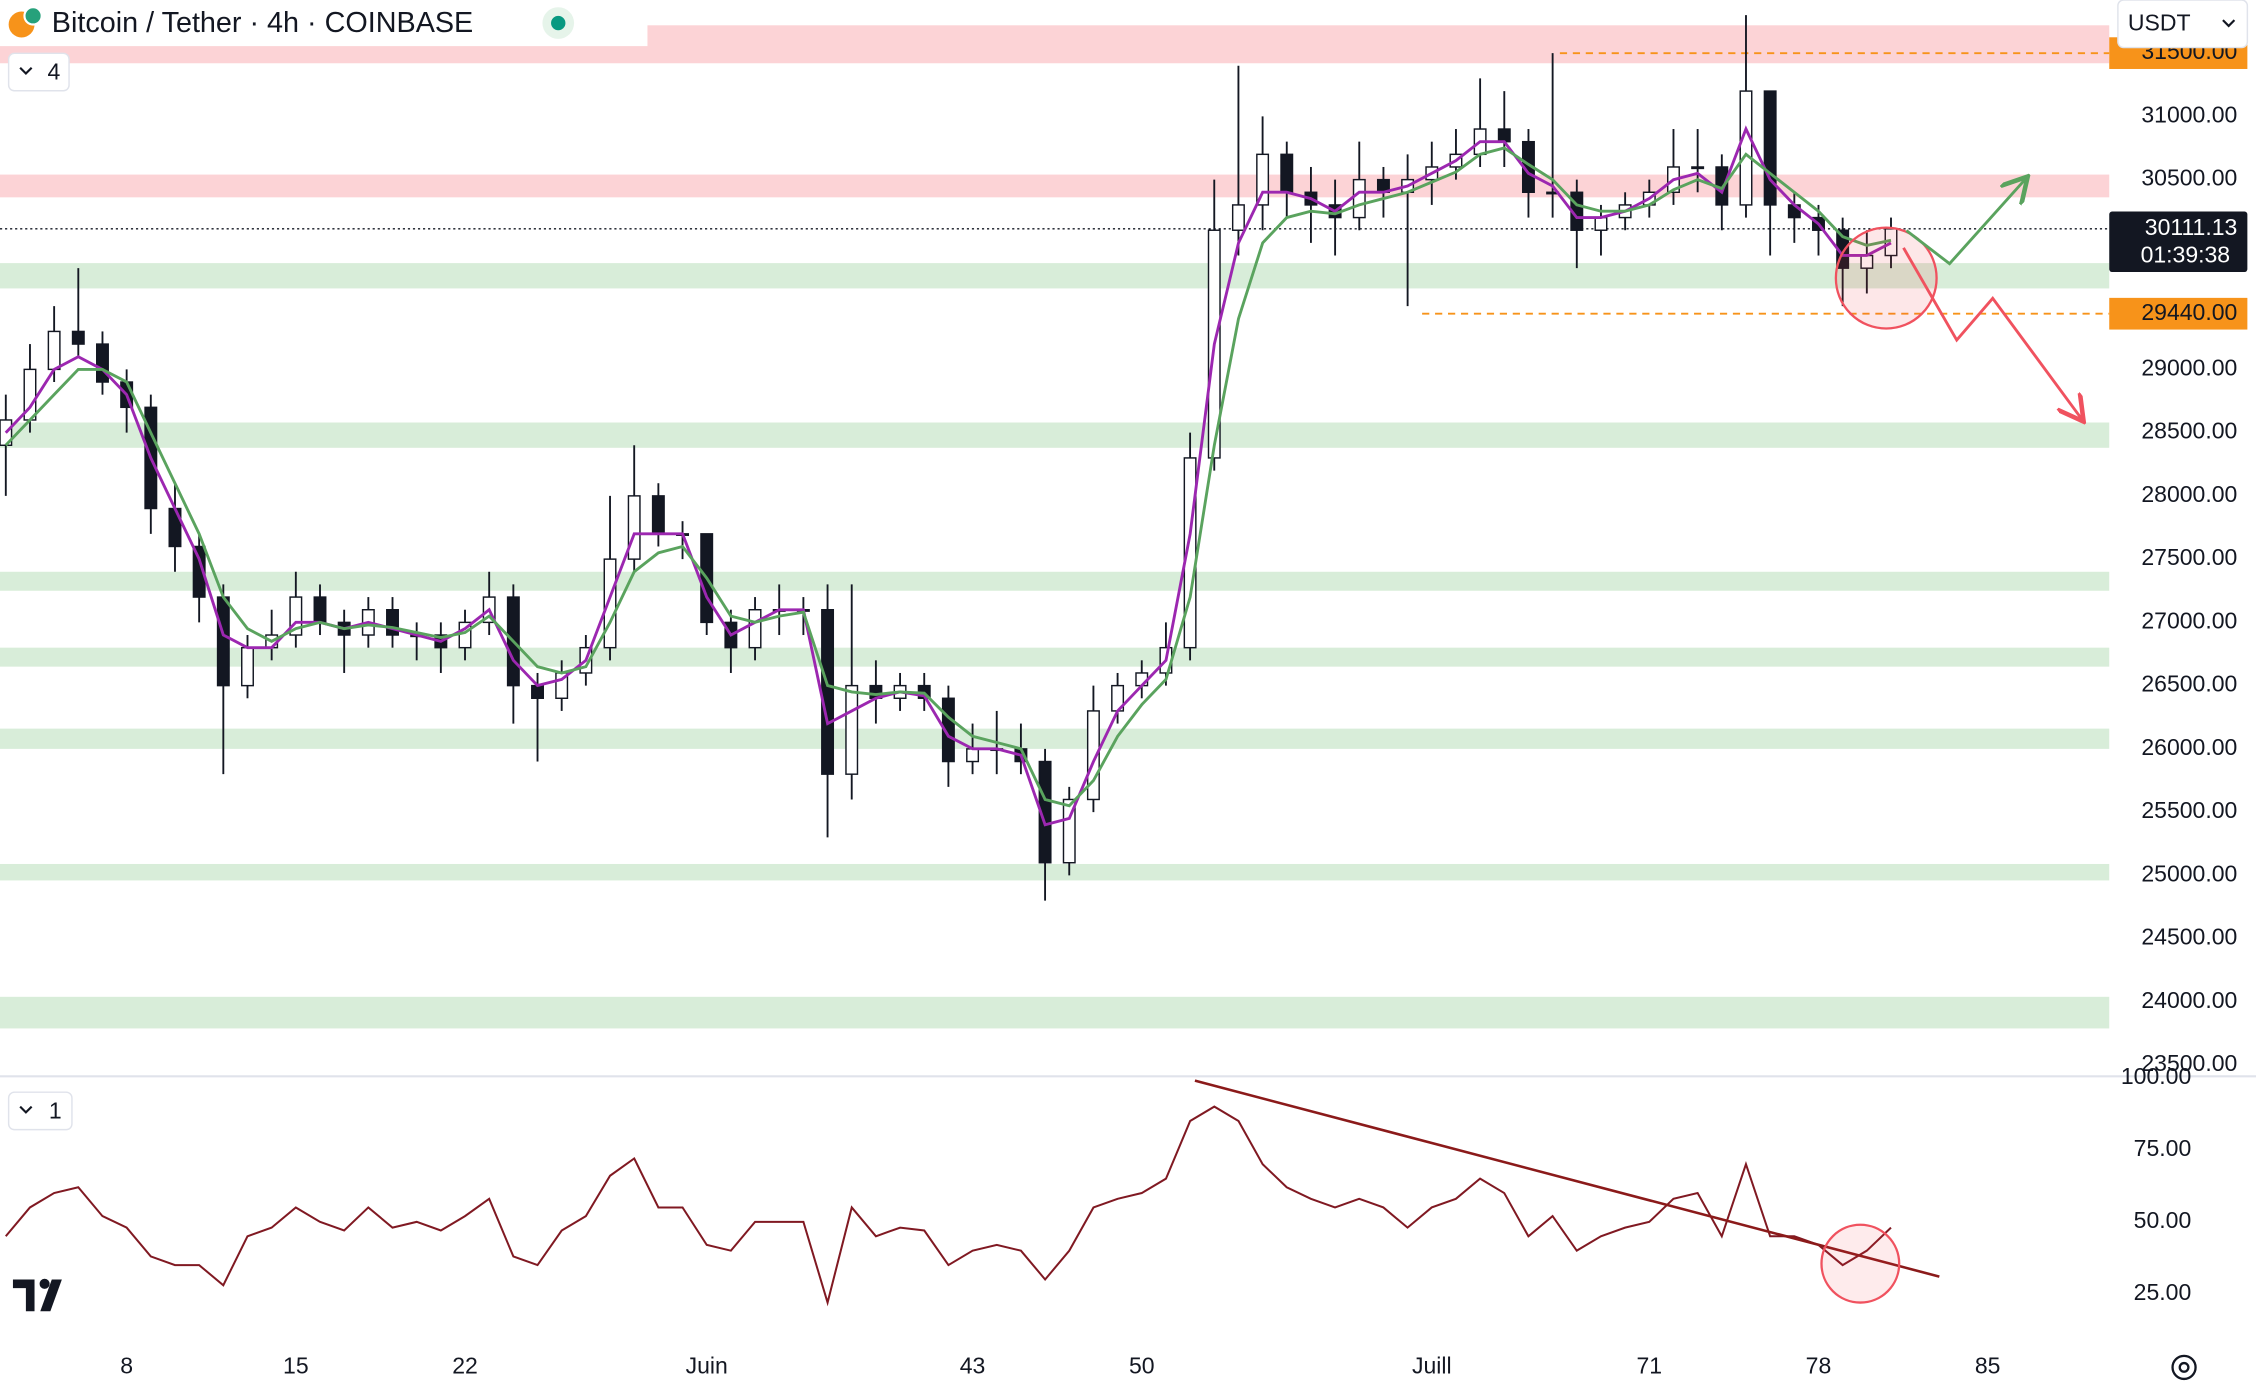  Describe the element at coordinates (2189, 747) in the screenshot. I see `y-tick-label: 26000.00` at that location.